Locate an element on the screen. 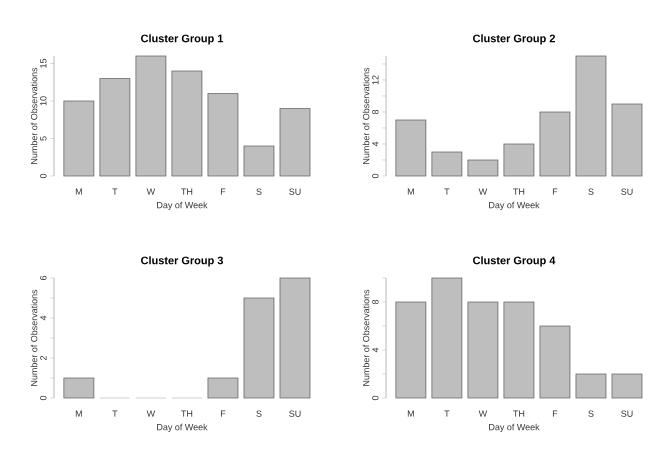  chart-title: Cluster Group 1 is located at coordinates (182, 39).